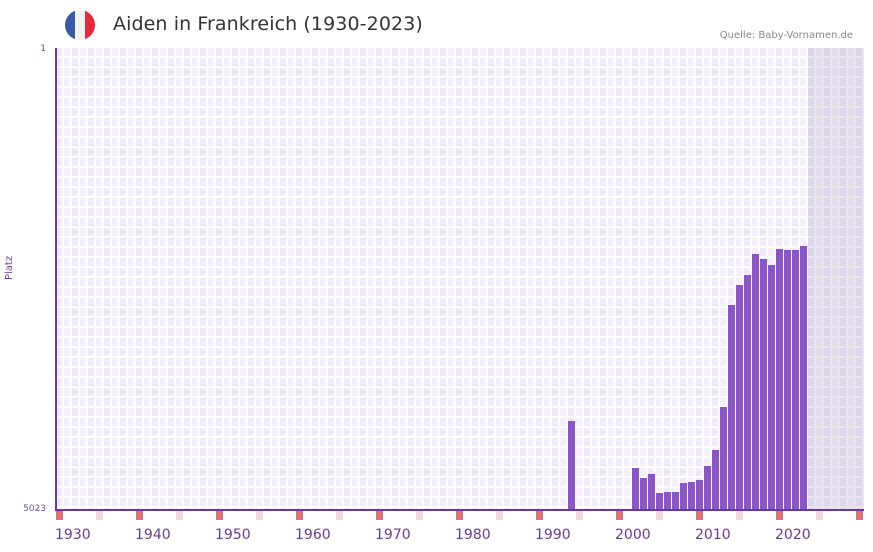  I want to click on flag-stripe-white, so click(80, 25).